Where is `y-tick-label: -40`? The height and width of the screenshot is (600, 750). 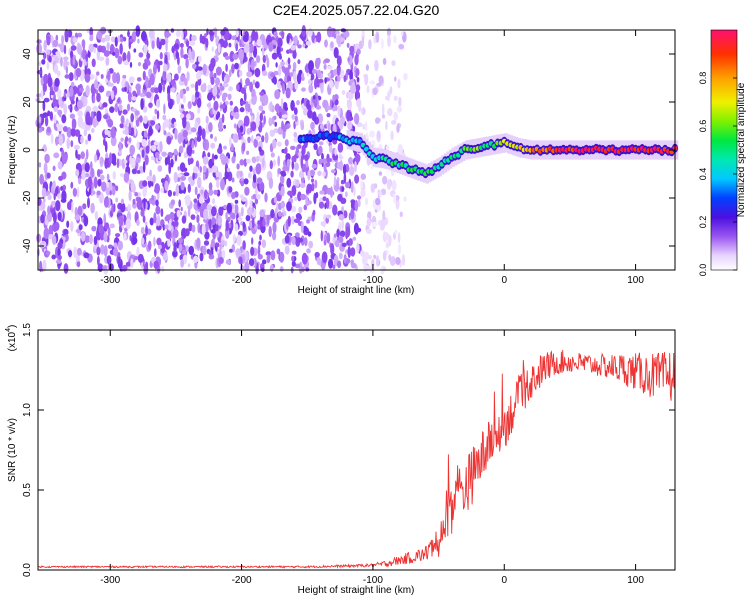 y-tick-label: -40 is located at coordinates (27, 245).